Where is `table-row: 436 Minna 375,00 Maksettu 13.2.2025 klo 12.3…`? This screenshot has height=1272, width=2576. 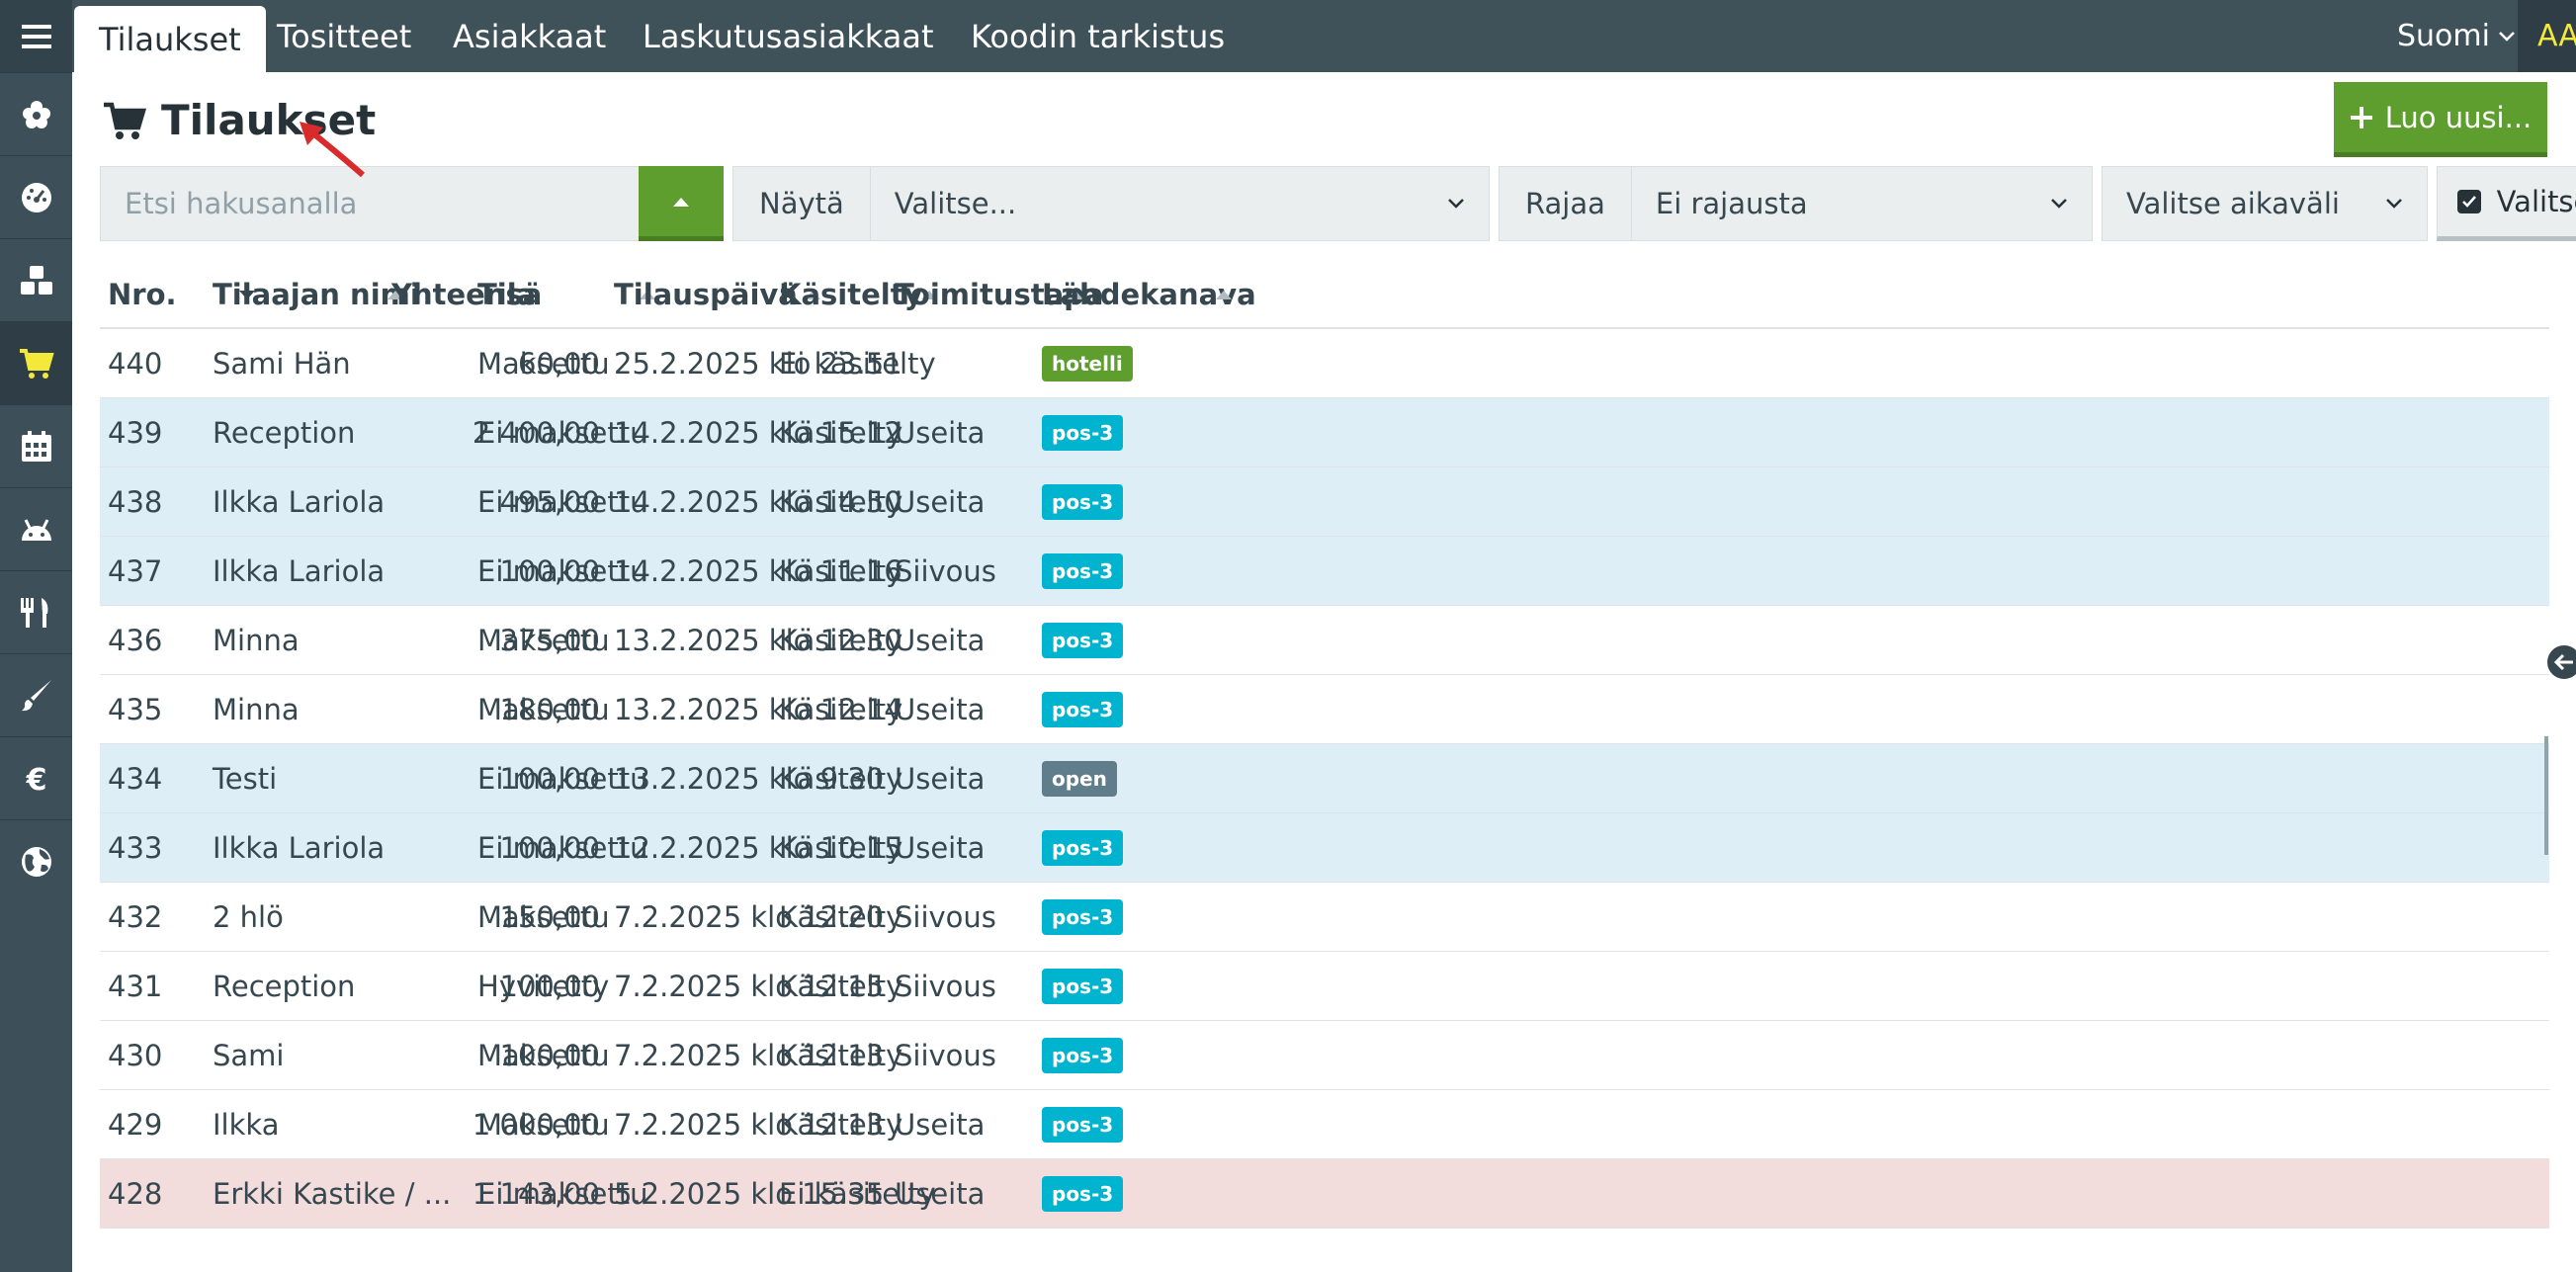
table-row: 436 Minna 375,00 Maksettu 13.2.2025 klo 12.3… is located at coordinates (1324, 640).